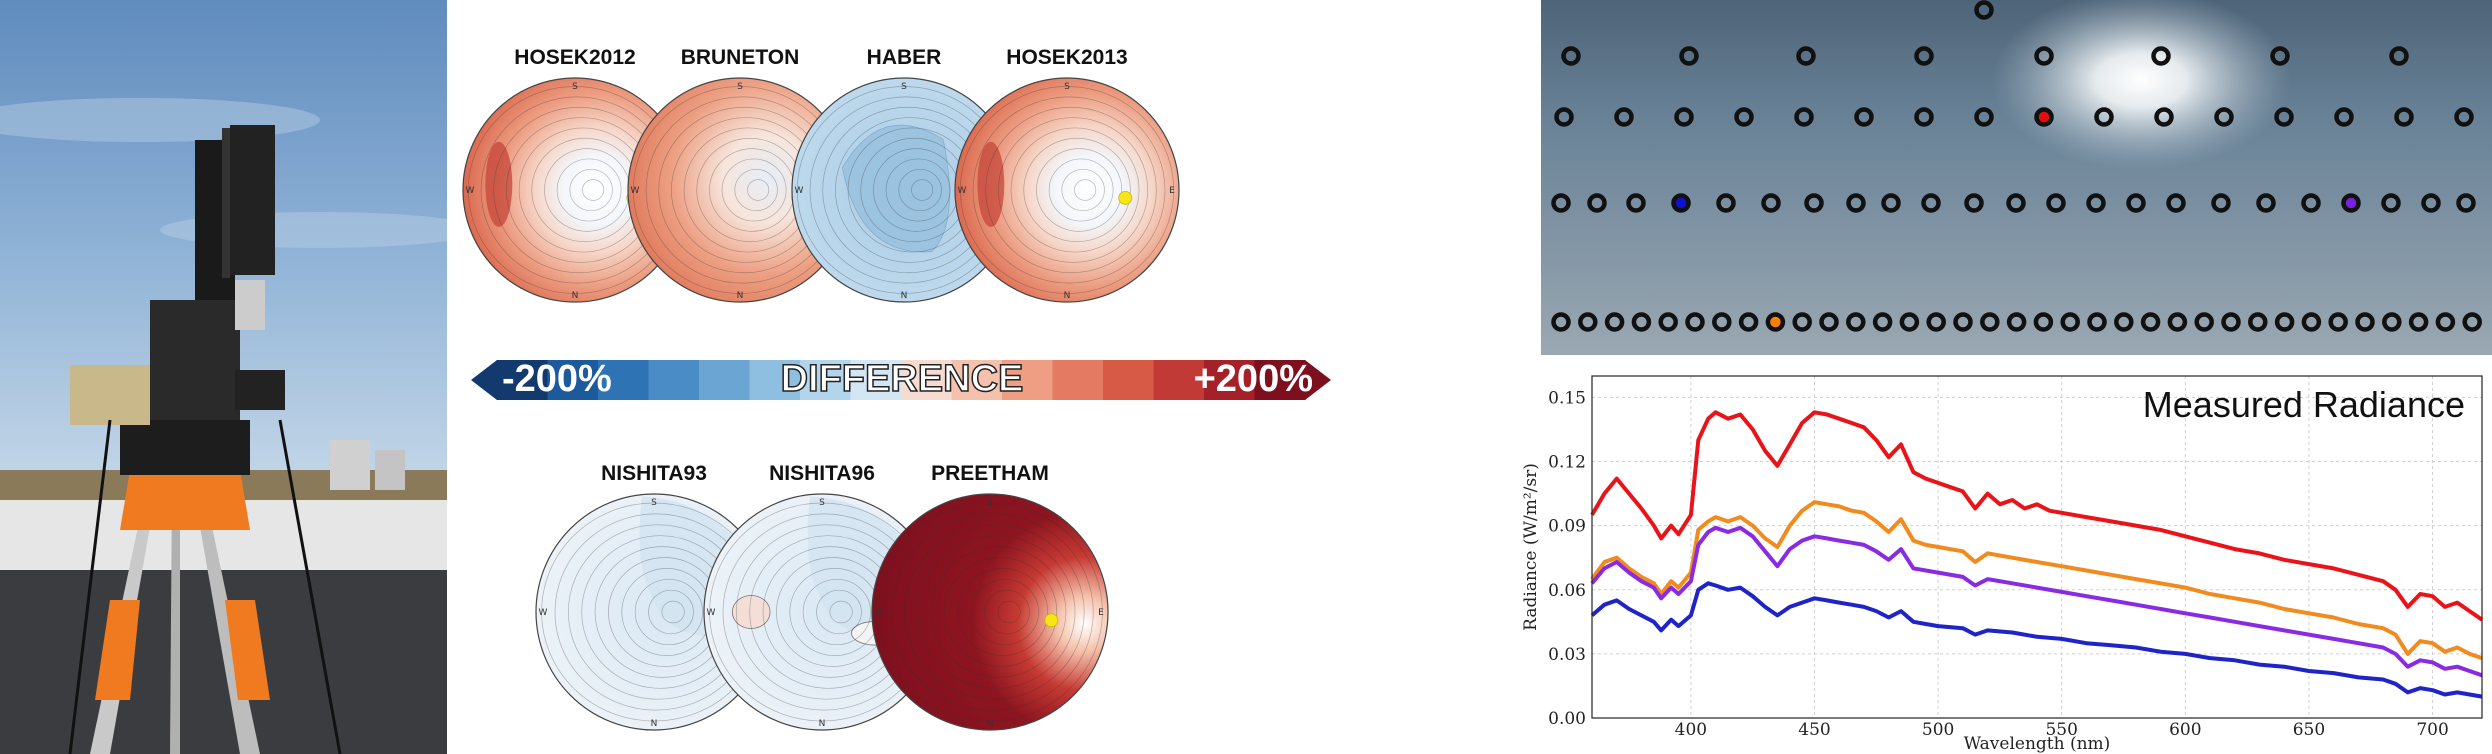 The width and height of the screenshot is (2492, 754). Describe the element at coordinates (1567, 463) in the screenshot. I see `y-tick-label: 0.12` at that location.